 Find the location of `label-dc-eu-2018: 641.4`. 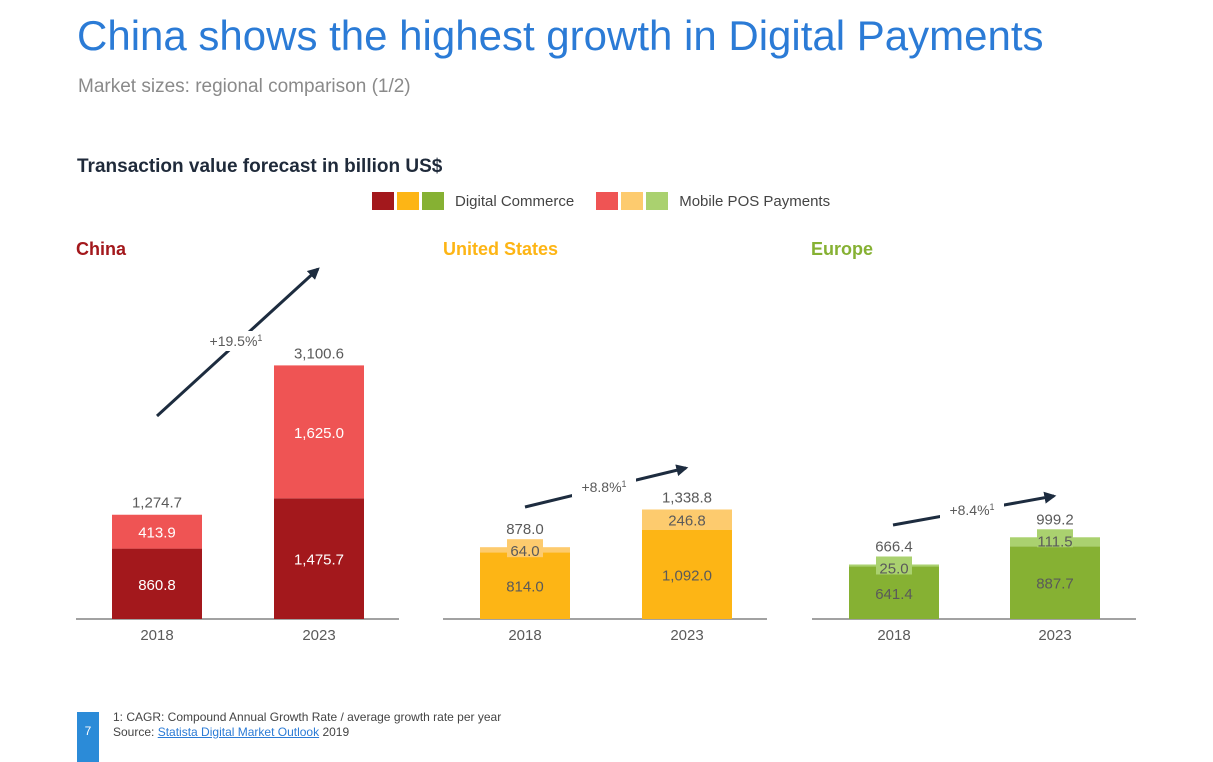

label-dc-eu-2018: 641.4 is located at coordinates (894, 594).